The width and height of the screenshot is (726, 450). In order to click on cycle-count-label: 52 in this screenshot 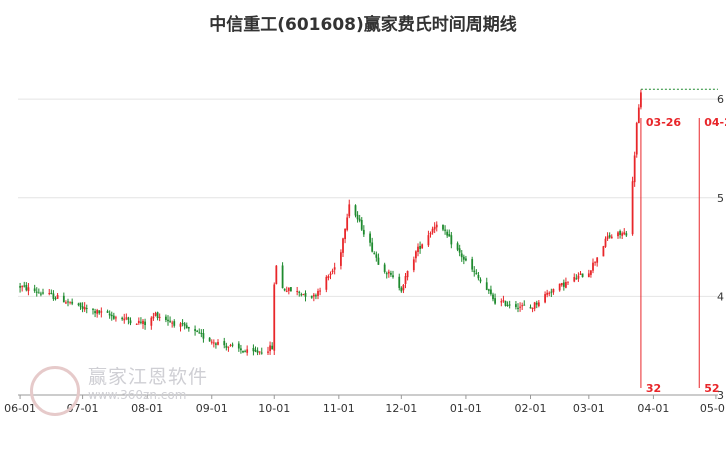, I will do `click(711, 388)`.